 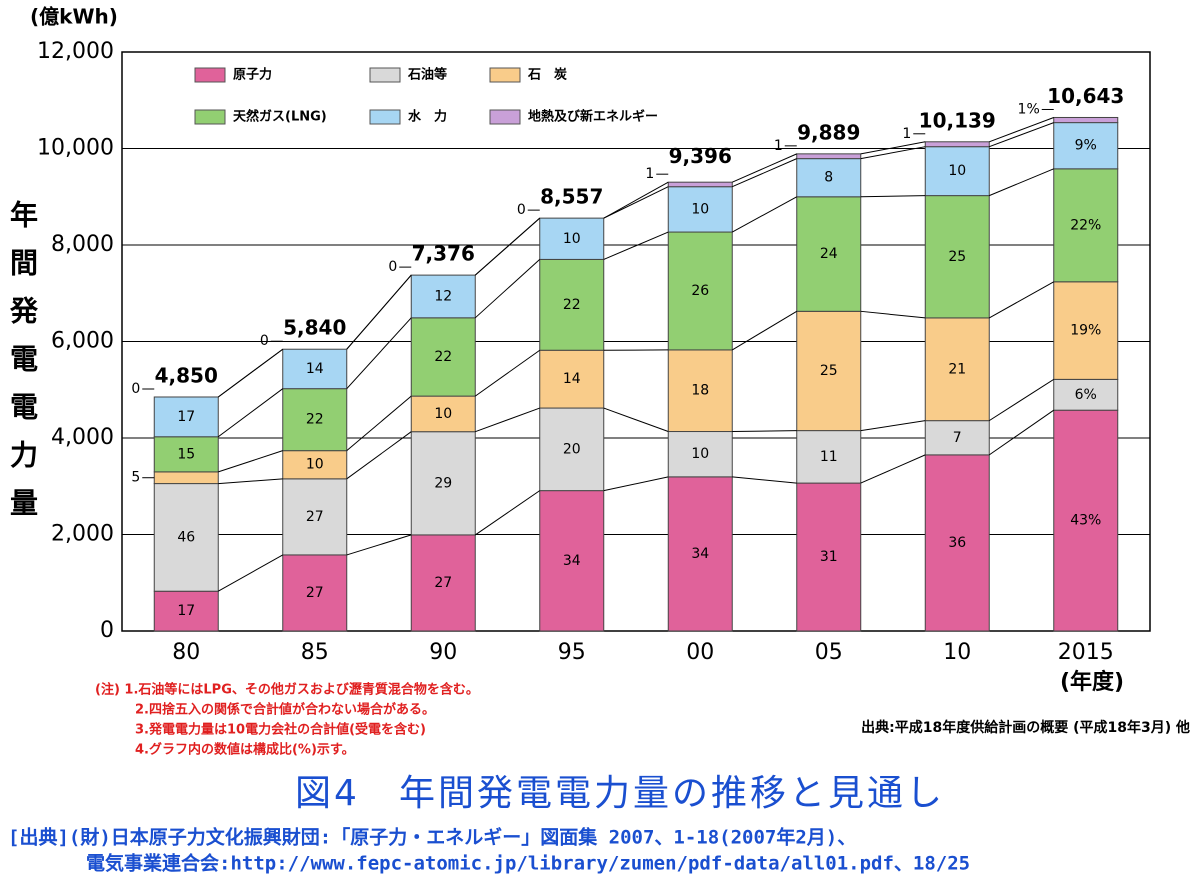 I want to click on y-tick-label: 12,000, so click(x=75, y=51).